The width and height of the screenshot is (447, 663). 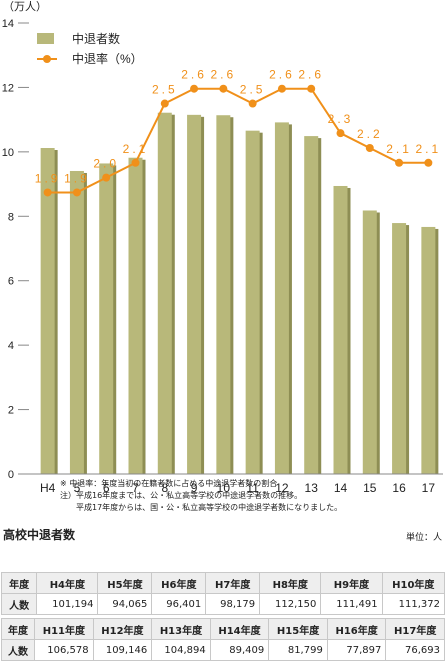 What do you see at coordinates (181, 650) in the screenshot?
I see `count-cell: 104,894` at bounding box center [181, 650].